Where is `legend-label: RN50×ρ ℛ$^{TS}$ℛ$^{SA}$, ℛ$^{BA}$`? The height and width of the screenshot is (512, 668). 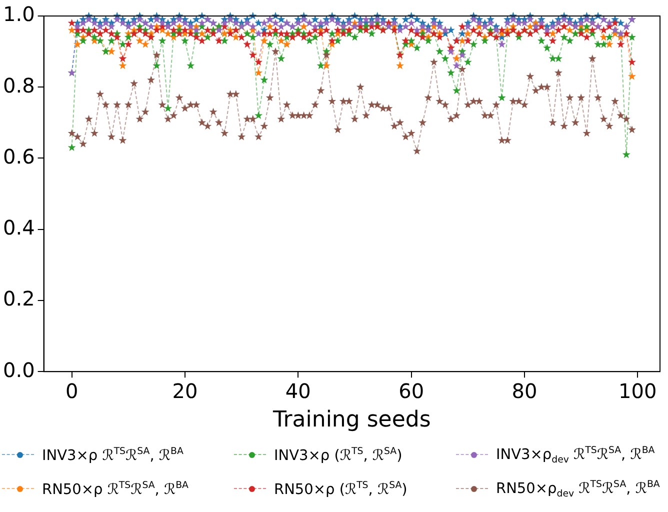 legend-label: RN50×ρ ℛ$^{TS}$ℛ$^{SA}$, ℛ$^{BA}$ is located at coordinates (115, 489).